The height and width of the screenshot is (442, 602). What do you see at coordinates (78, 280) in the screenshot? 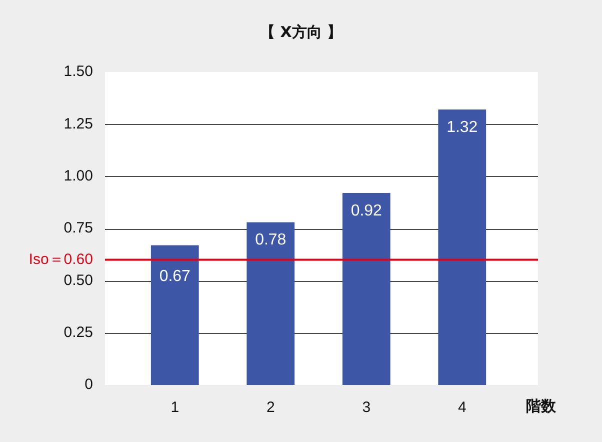
I see `y-tick-label: 0.50` at bounding box center [78, 280].